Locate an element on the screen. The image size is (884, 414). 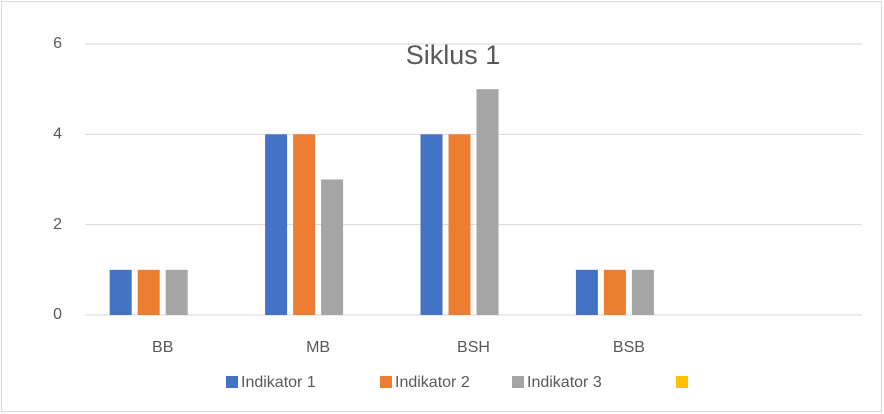
y-tick-label: 2 is located at coordinates (57, 224).